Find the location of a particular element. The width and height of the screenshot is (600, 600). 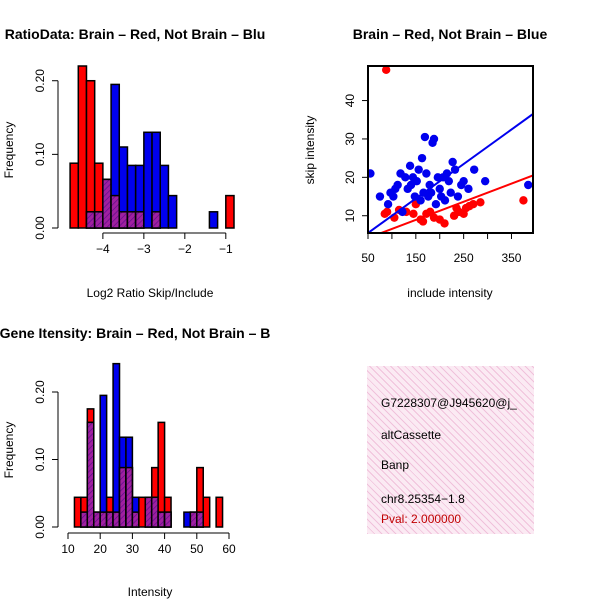

intensity-y-tick-label: 0.20 is located at coordinates (40, 392).